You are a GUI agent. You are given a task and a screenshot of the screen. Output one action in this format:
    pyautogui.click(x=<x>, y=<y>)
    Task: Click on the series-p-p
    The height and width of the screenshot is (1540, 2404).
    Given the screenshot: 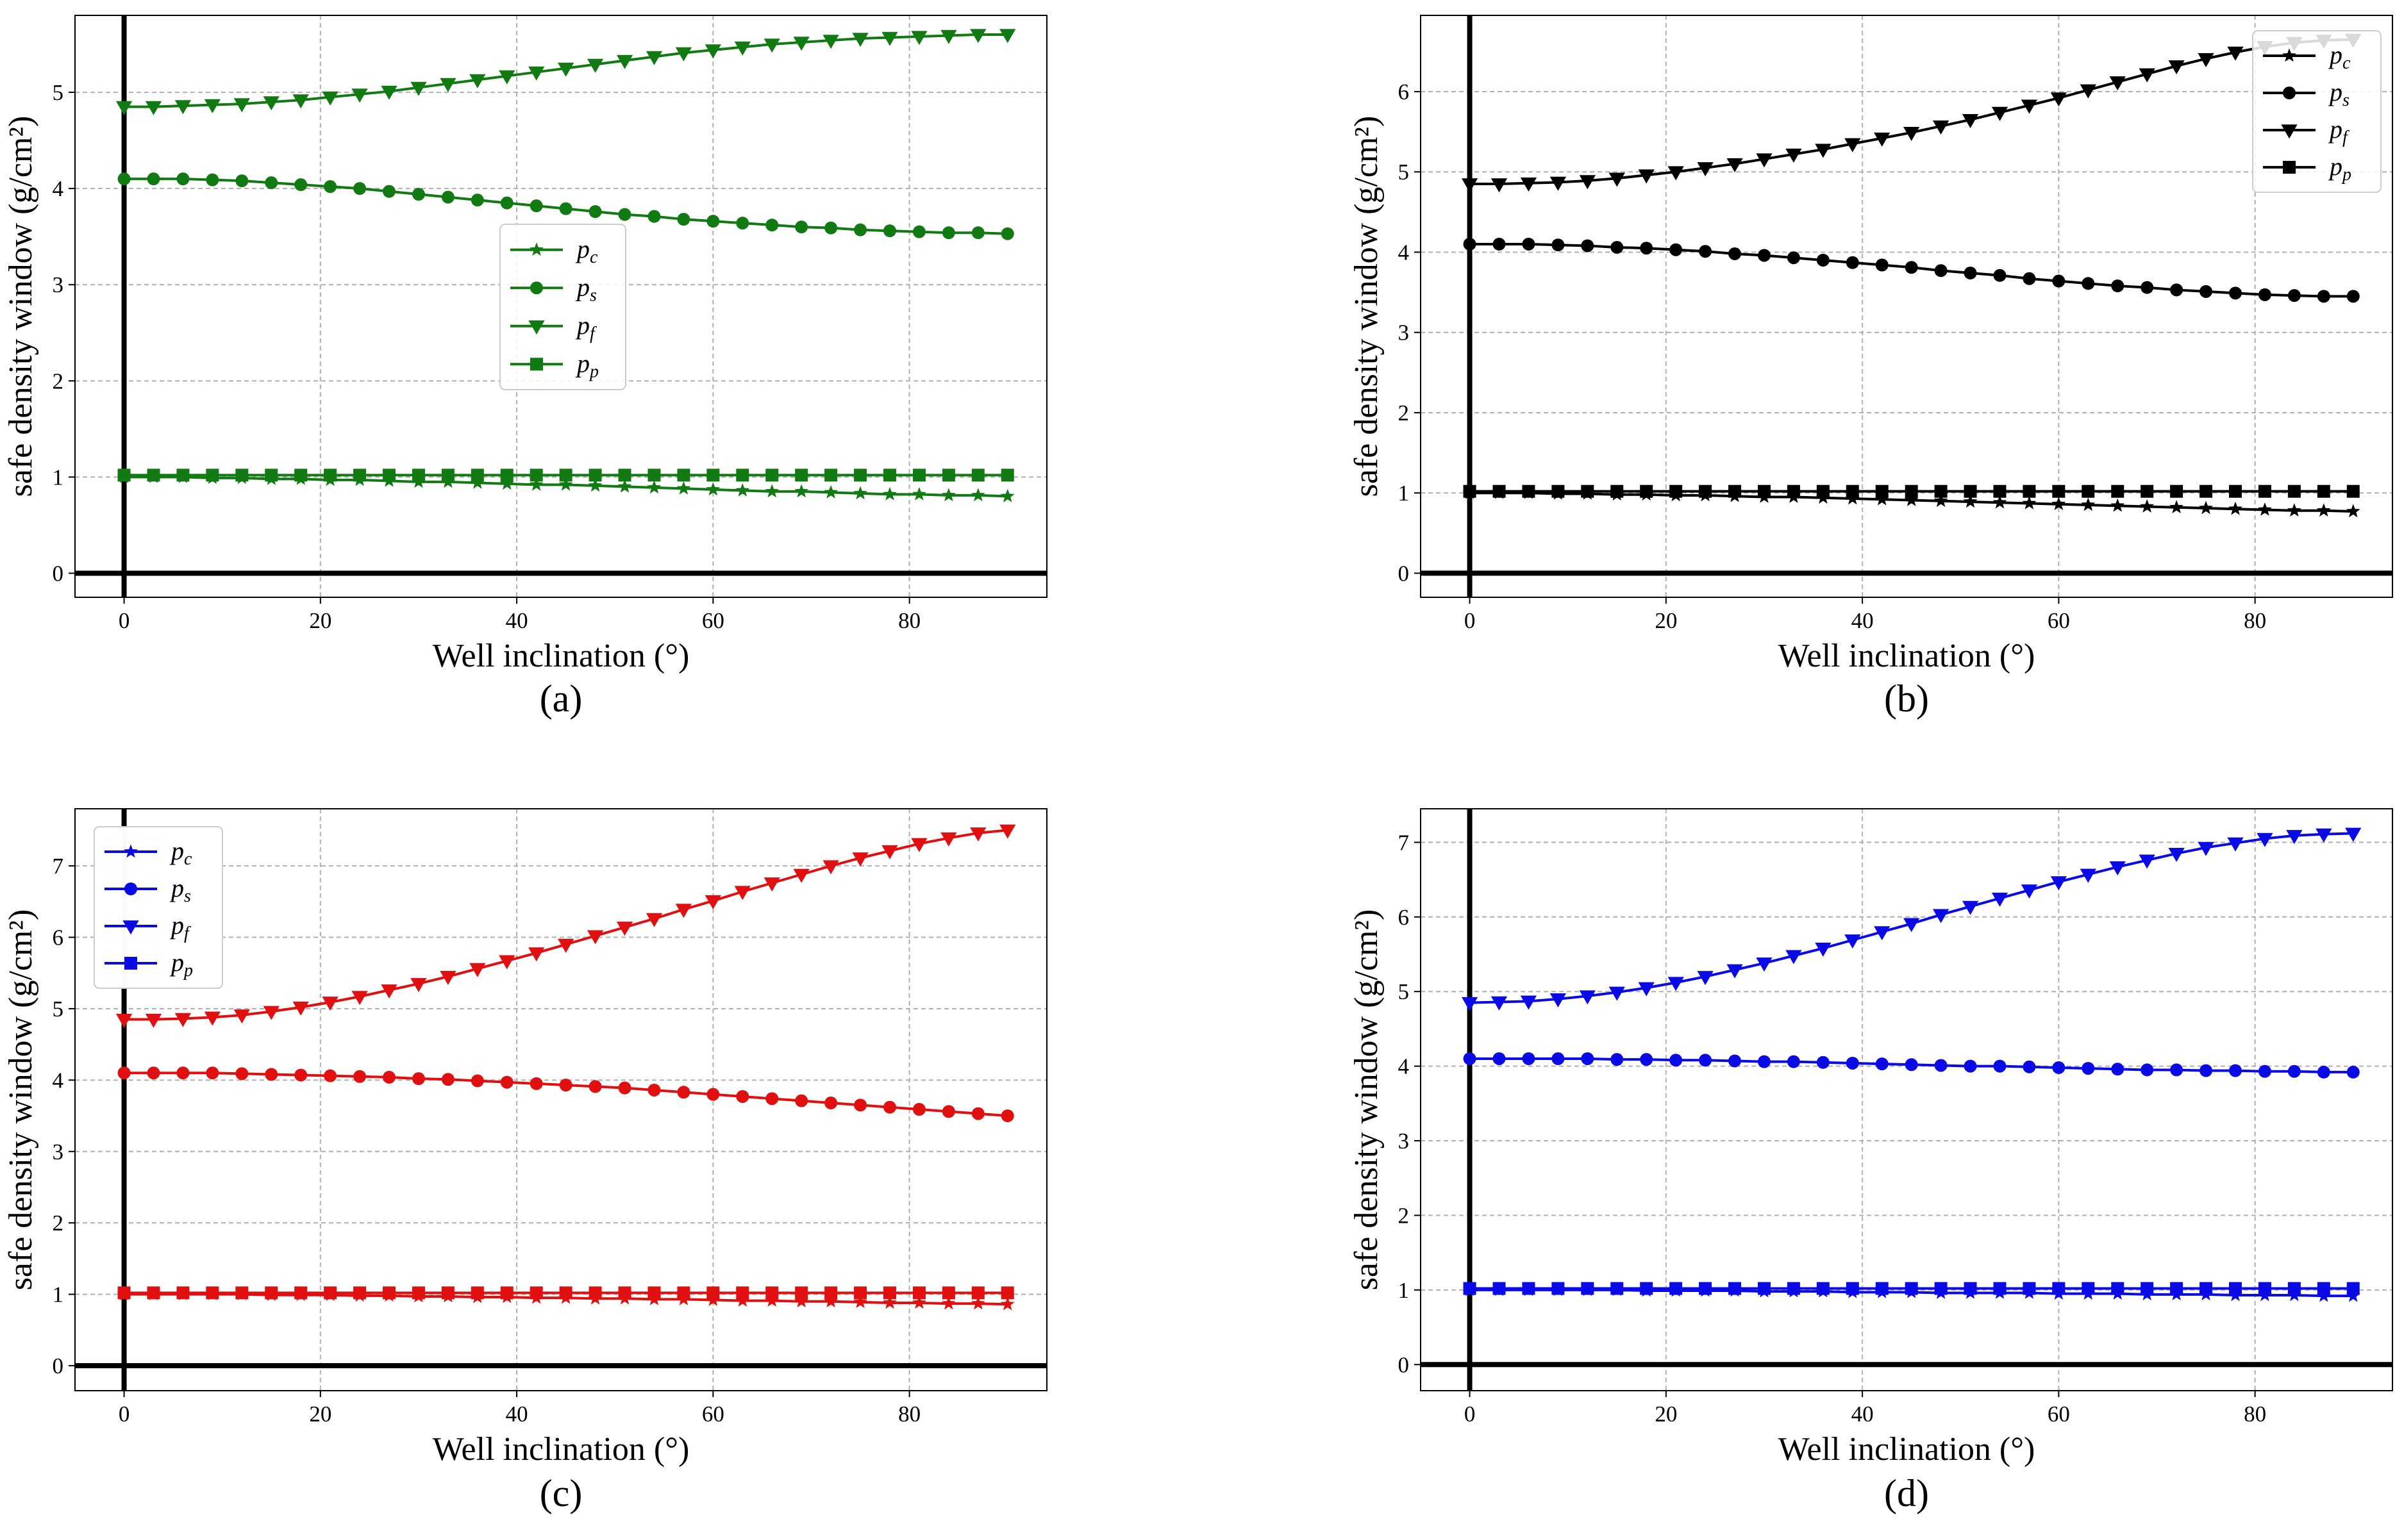 What is the action you would take?
    pyautogui.click(x=565, y=475)
    